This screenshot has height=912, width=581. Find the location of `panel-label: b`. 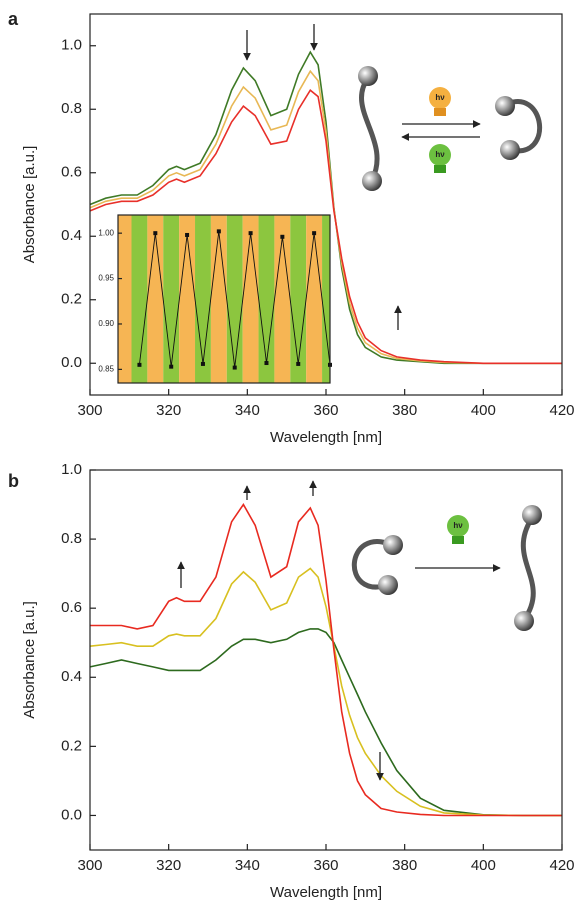

panel-label: b is located at coordinates (13, 481).